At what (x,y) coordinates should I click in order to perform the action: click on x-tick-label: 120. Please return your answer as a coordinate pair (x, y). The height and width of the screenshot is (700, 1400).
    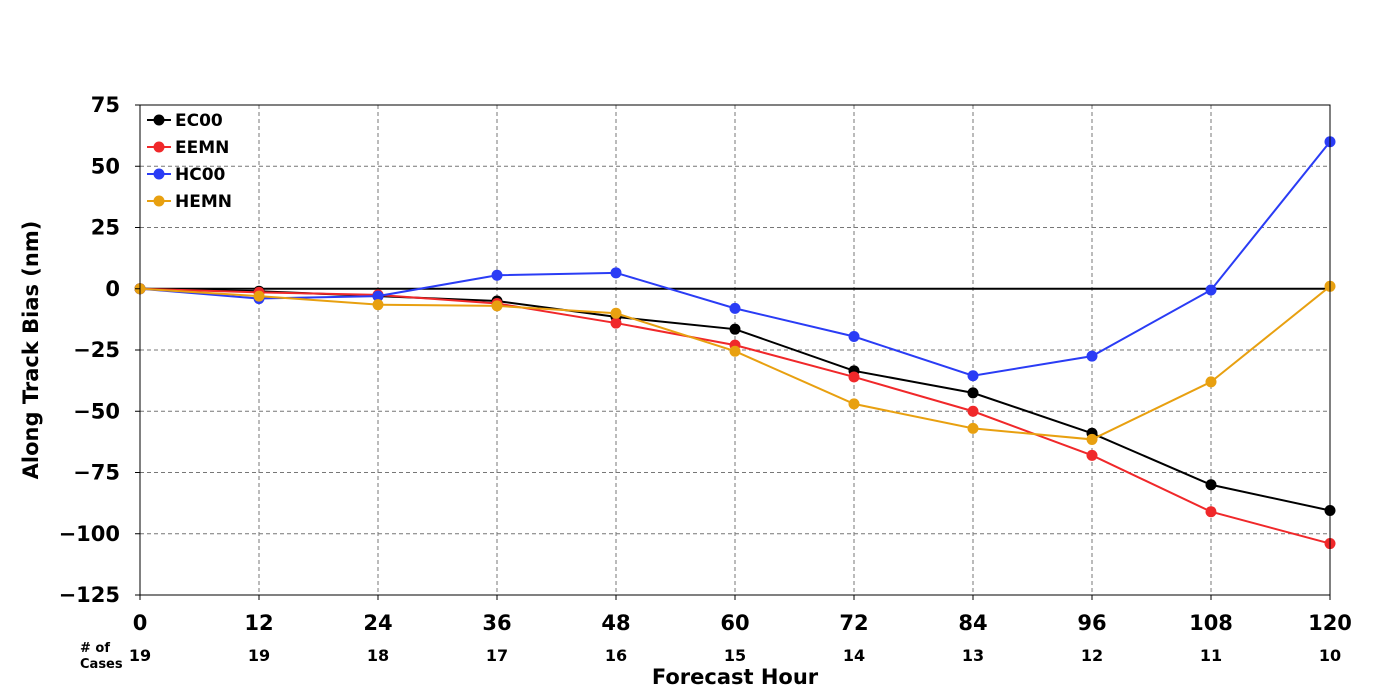
    Looking at the image, I should click on (1330, 623).